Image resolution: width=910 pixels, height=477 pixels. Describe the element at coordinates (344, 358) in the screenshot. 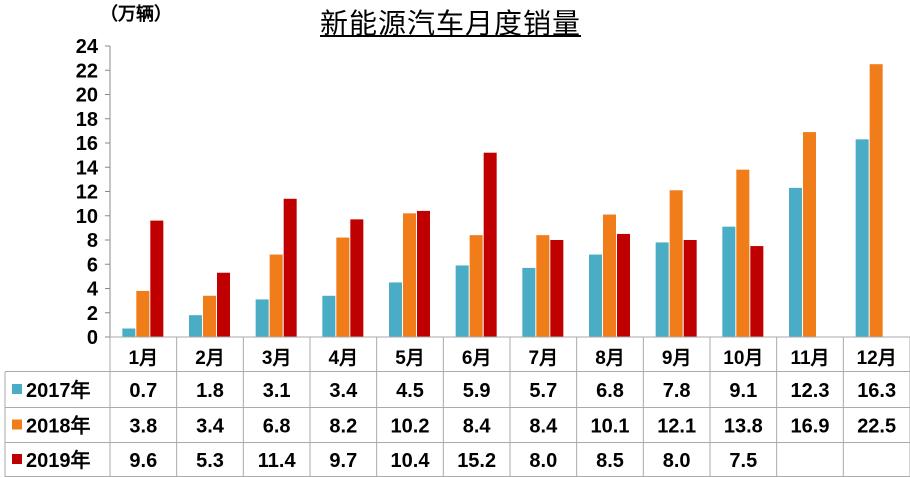

I see `month-header: 4月` at that location.